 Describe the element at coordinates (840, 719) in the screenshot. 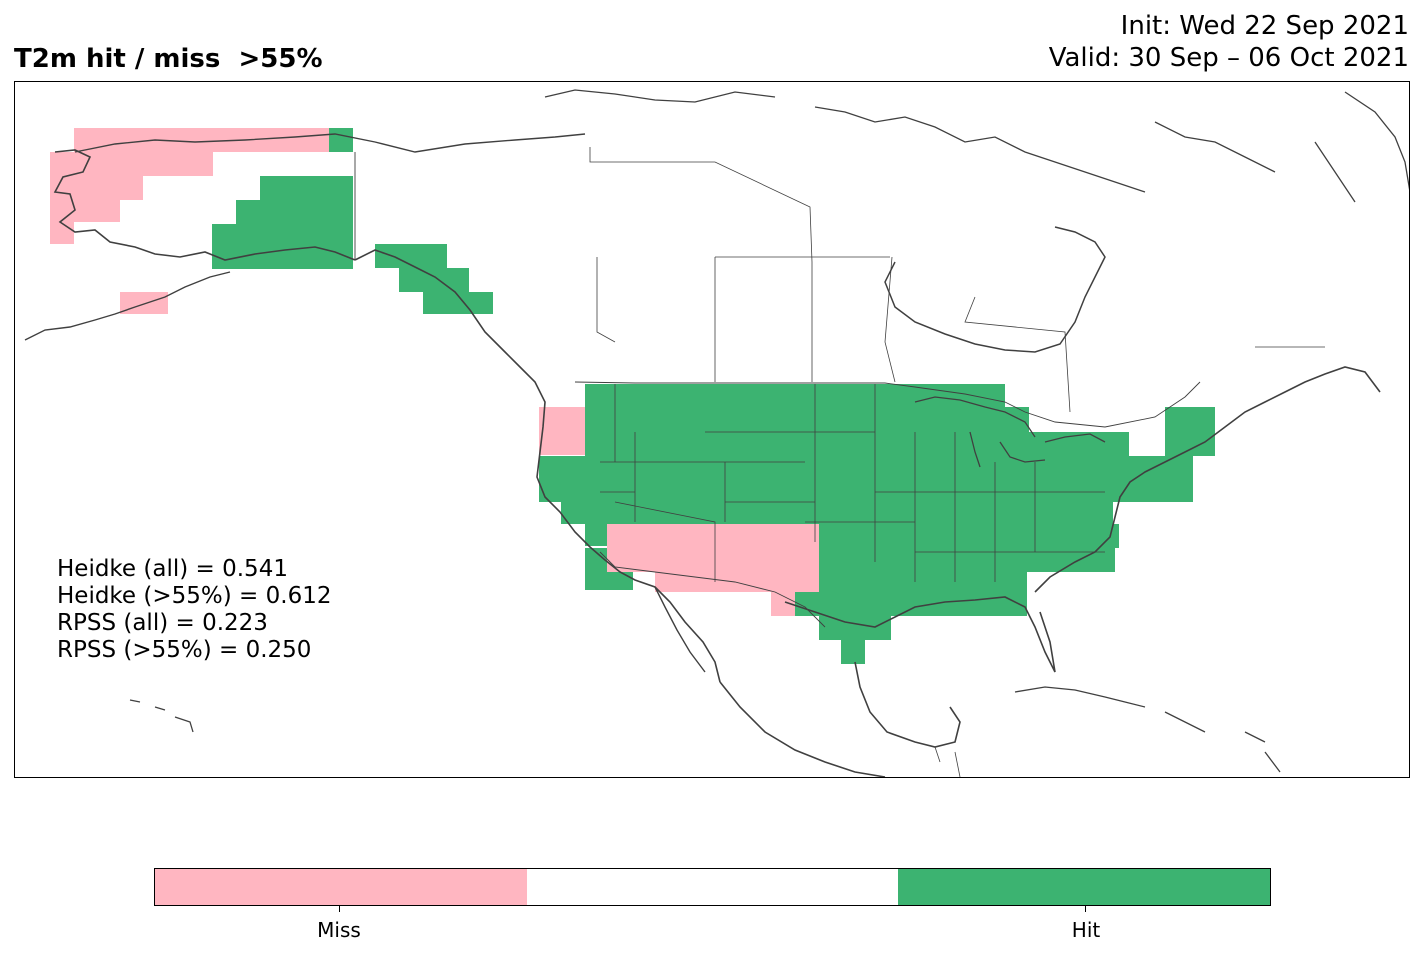

I see `mexico-coast` at that location.